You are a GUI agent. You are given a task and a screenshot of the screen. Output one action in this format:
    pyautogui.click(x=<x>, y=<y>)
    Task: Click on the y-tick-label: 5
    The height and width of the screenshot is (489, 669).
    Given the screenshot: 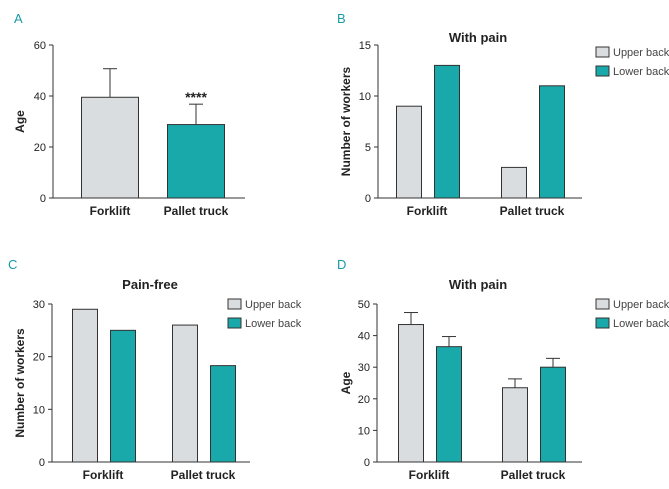 What is the action you would take?
    pyautogui.click(x=368, y=148)
    